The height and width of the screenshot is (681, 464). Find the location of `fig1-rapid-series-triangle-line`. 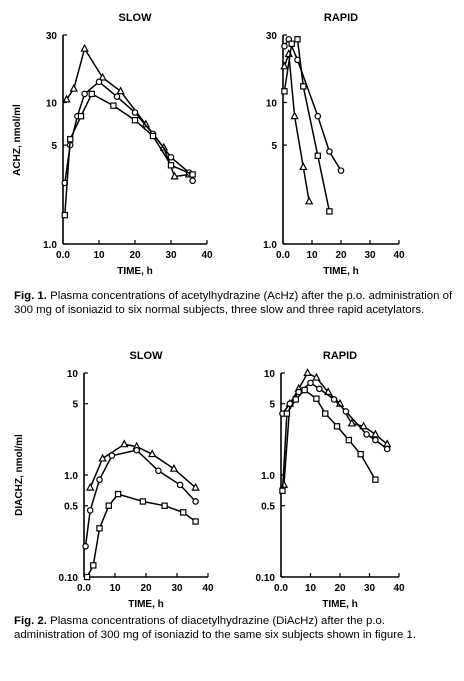

fig1-rapid-series-triangle-line is located at coordinates (296, 127).